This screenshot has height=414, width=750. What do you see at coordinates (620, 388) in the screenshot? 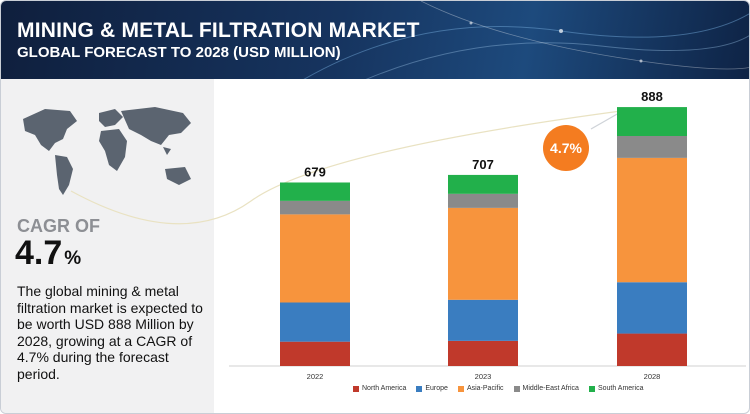
I see `legend-label-south-america: South America` at bounding box center [620, 388].